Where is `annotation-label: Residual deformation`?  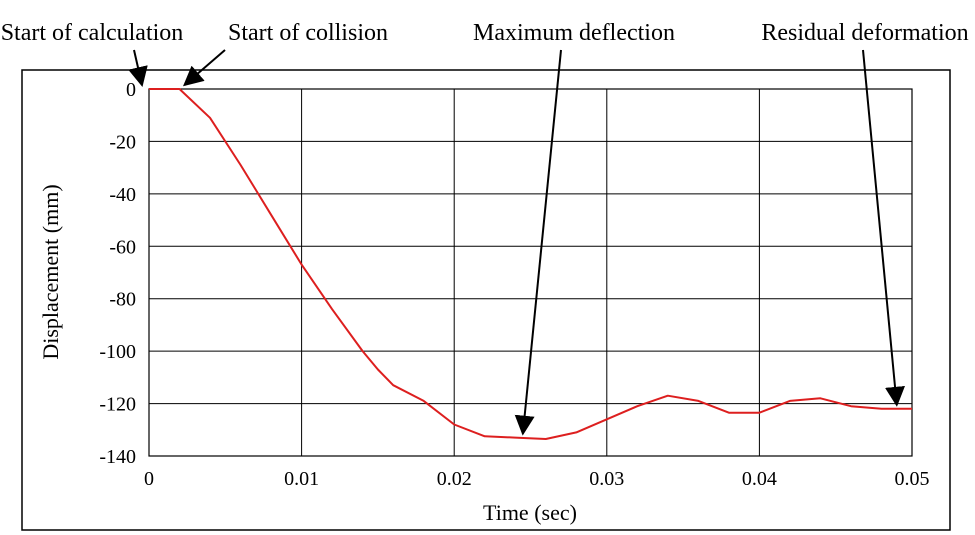
annotation-label: Residual deformation is located at coordinates (864, 33).